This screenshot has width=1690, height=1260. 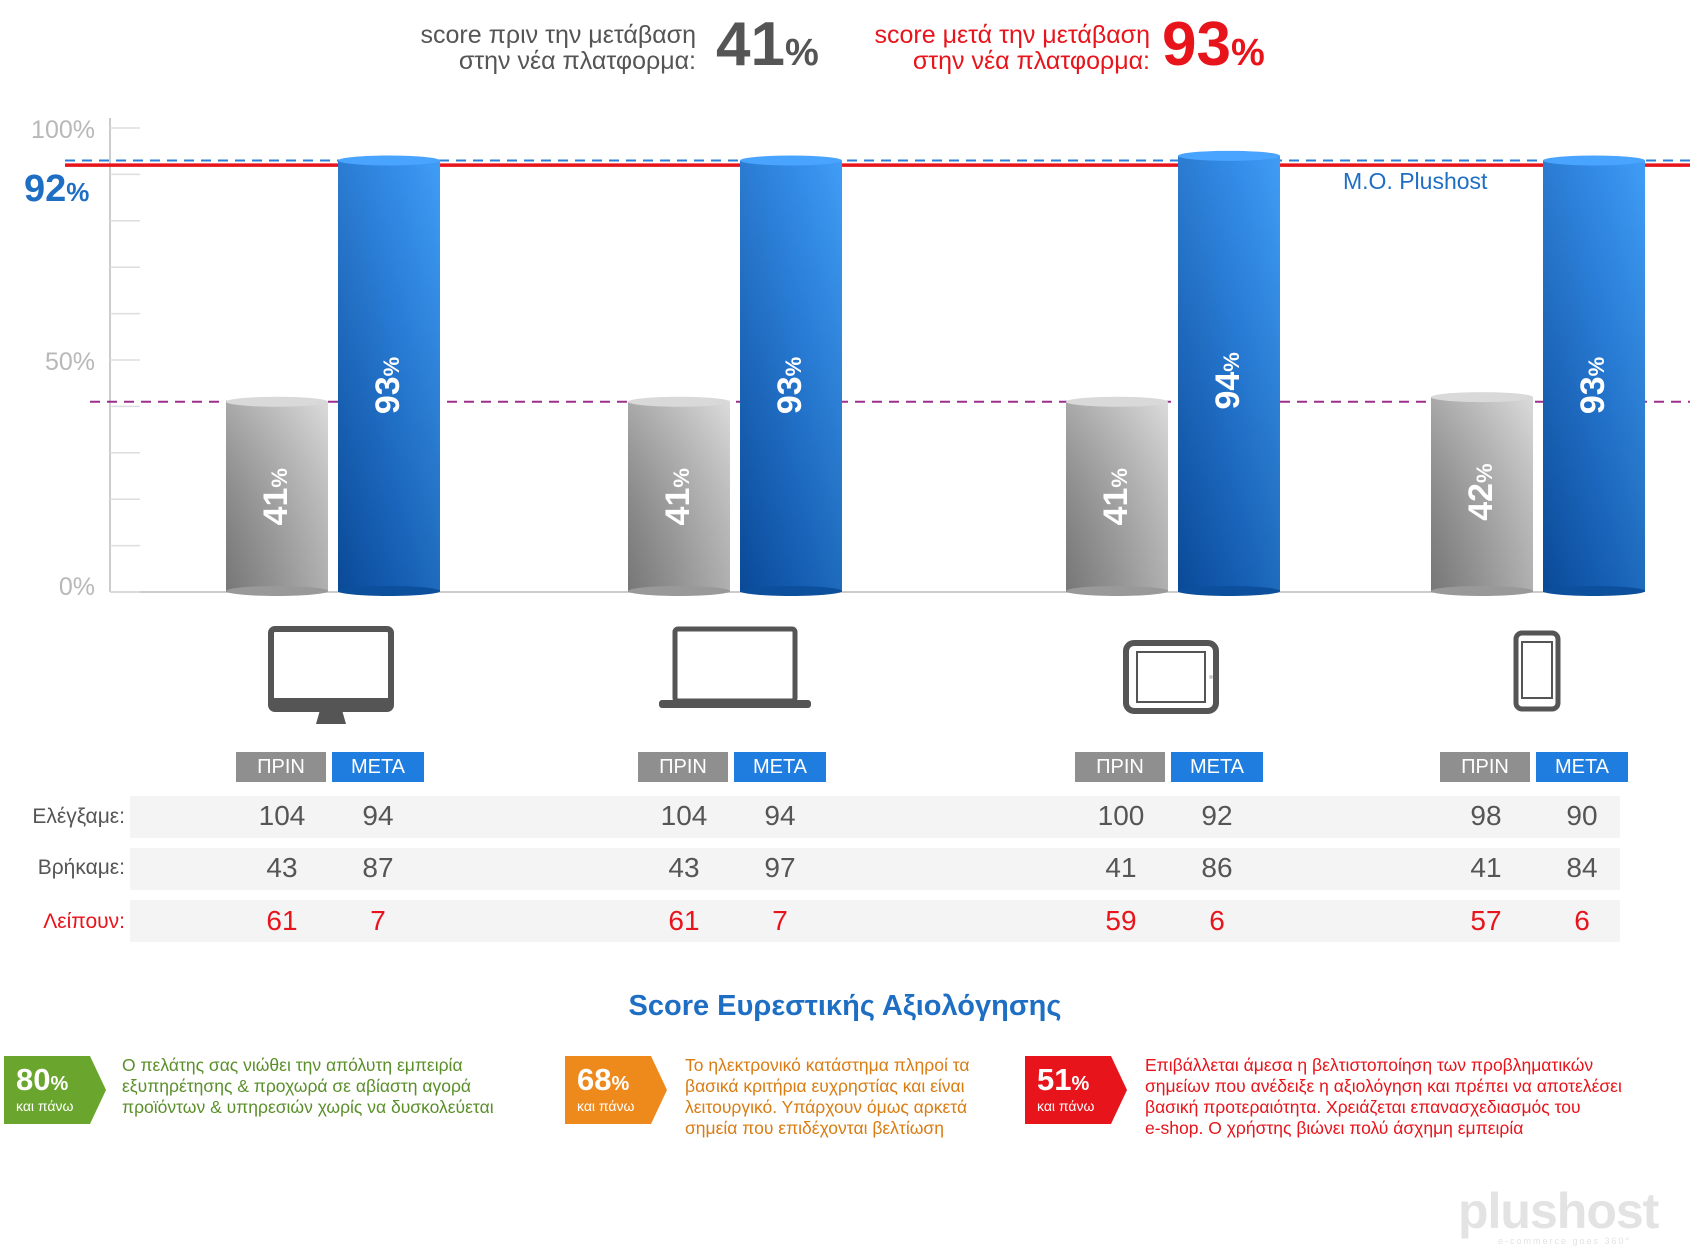 What do you see at coordinates (1486, 815) in the screenshot?
I see `cell-checked-before: 98` at bounding box center [1486, 815].